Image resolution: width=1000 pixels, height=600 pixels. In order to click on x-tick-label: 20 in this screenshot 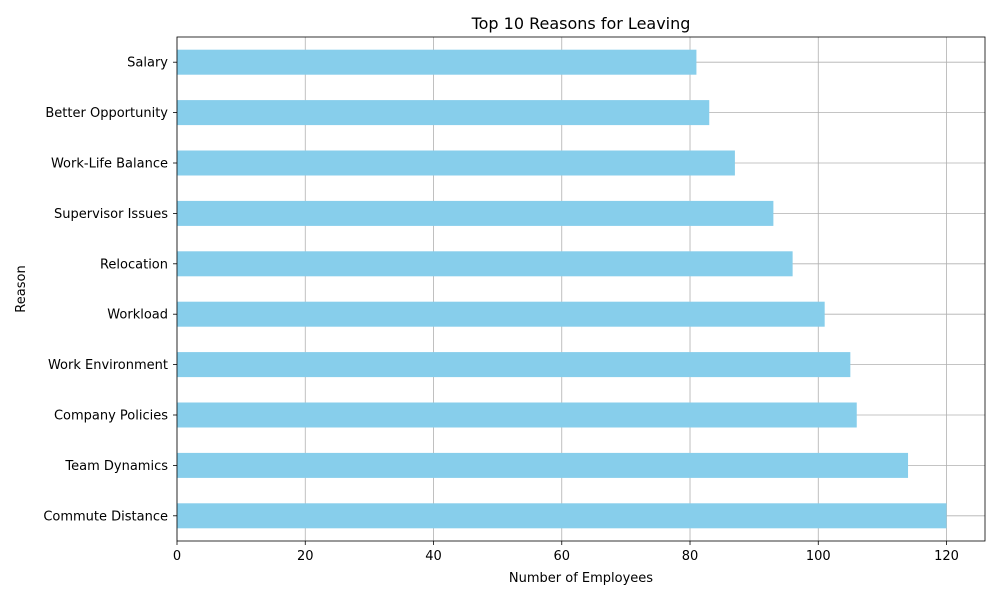, I will do `click(305, 556)`.